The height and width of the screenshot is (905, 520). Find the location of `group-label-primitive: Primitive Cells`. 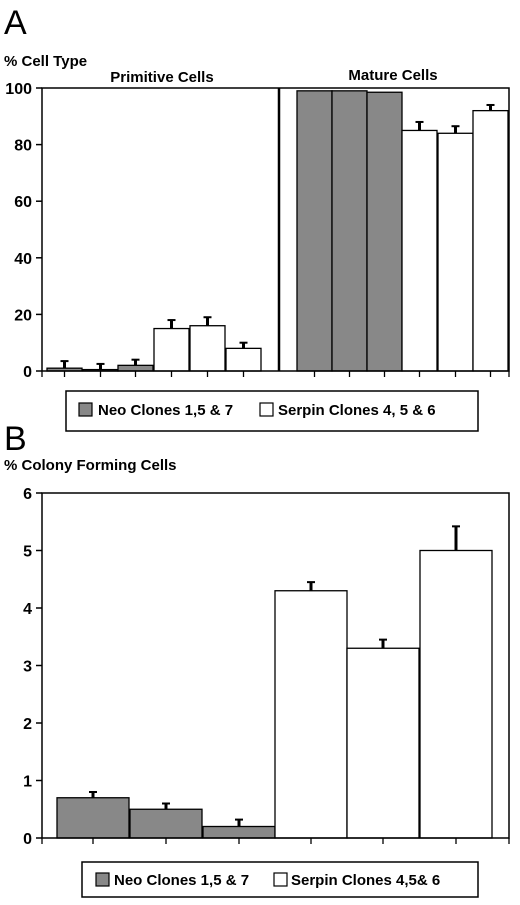

group-label-primitive: Primitive Cells is located at coordinates (161, 77).